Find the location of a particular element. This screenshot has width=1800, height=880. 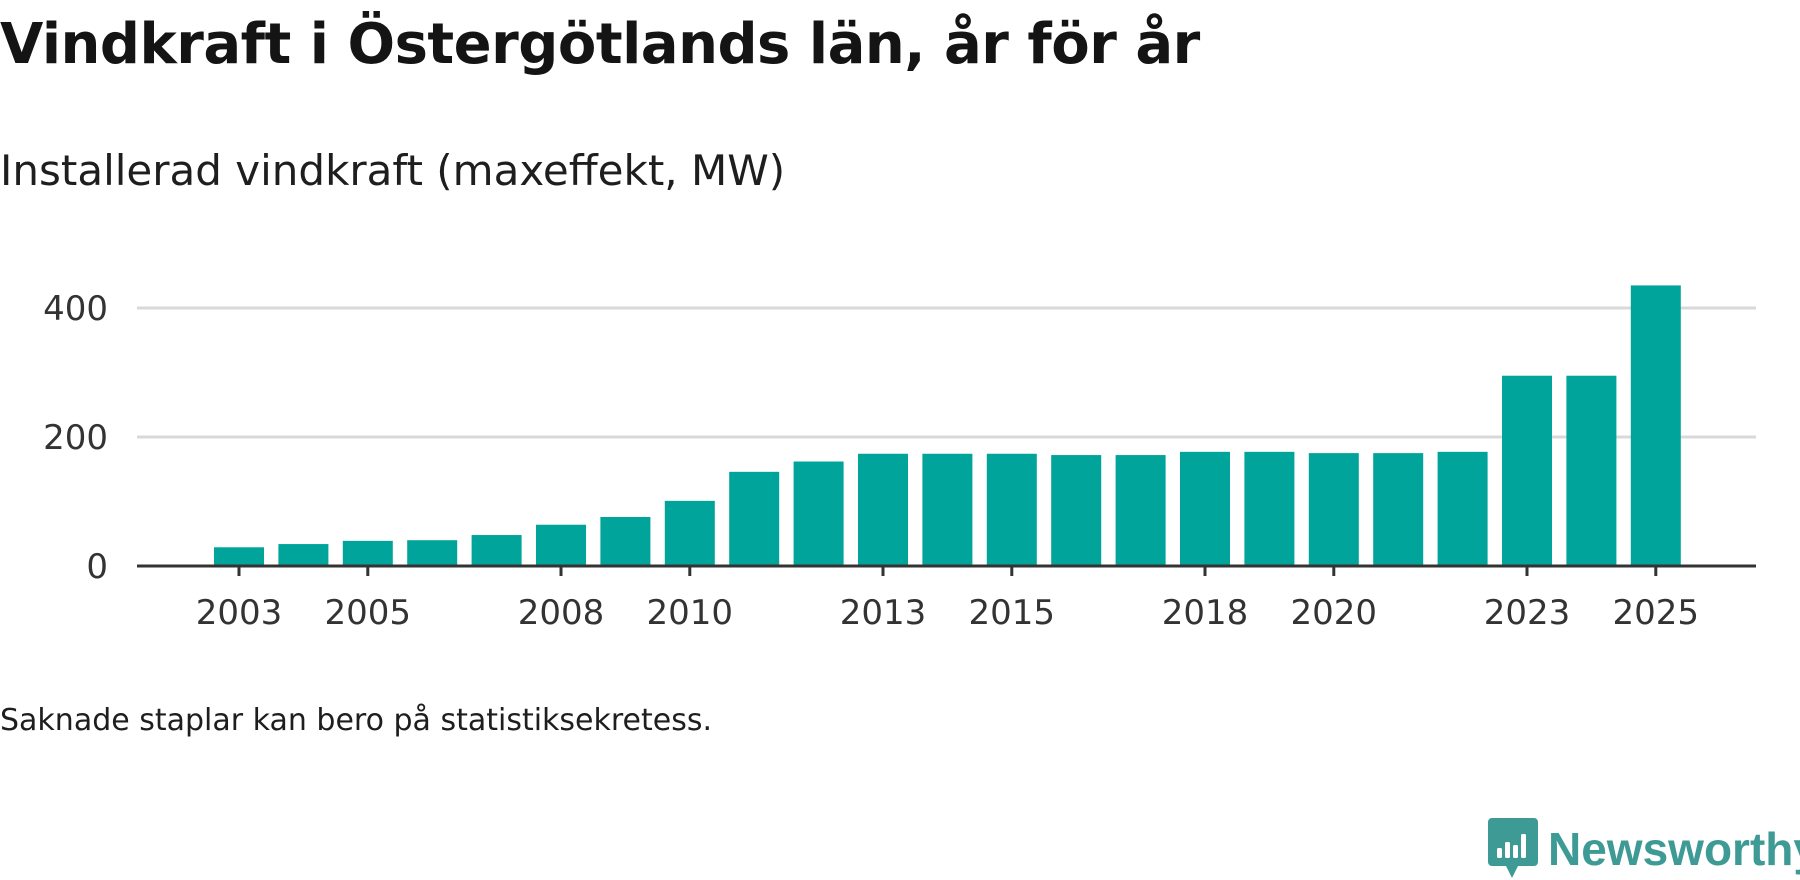

bar-2010 is located at coordinates (689, 533).